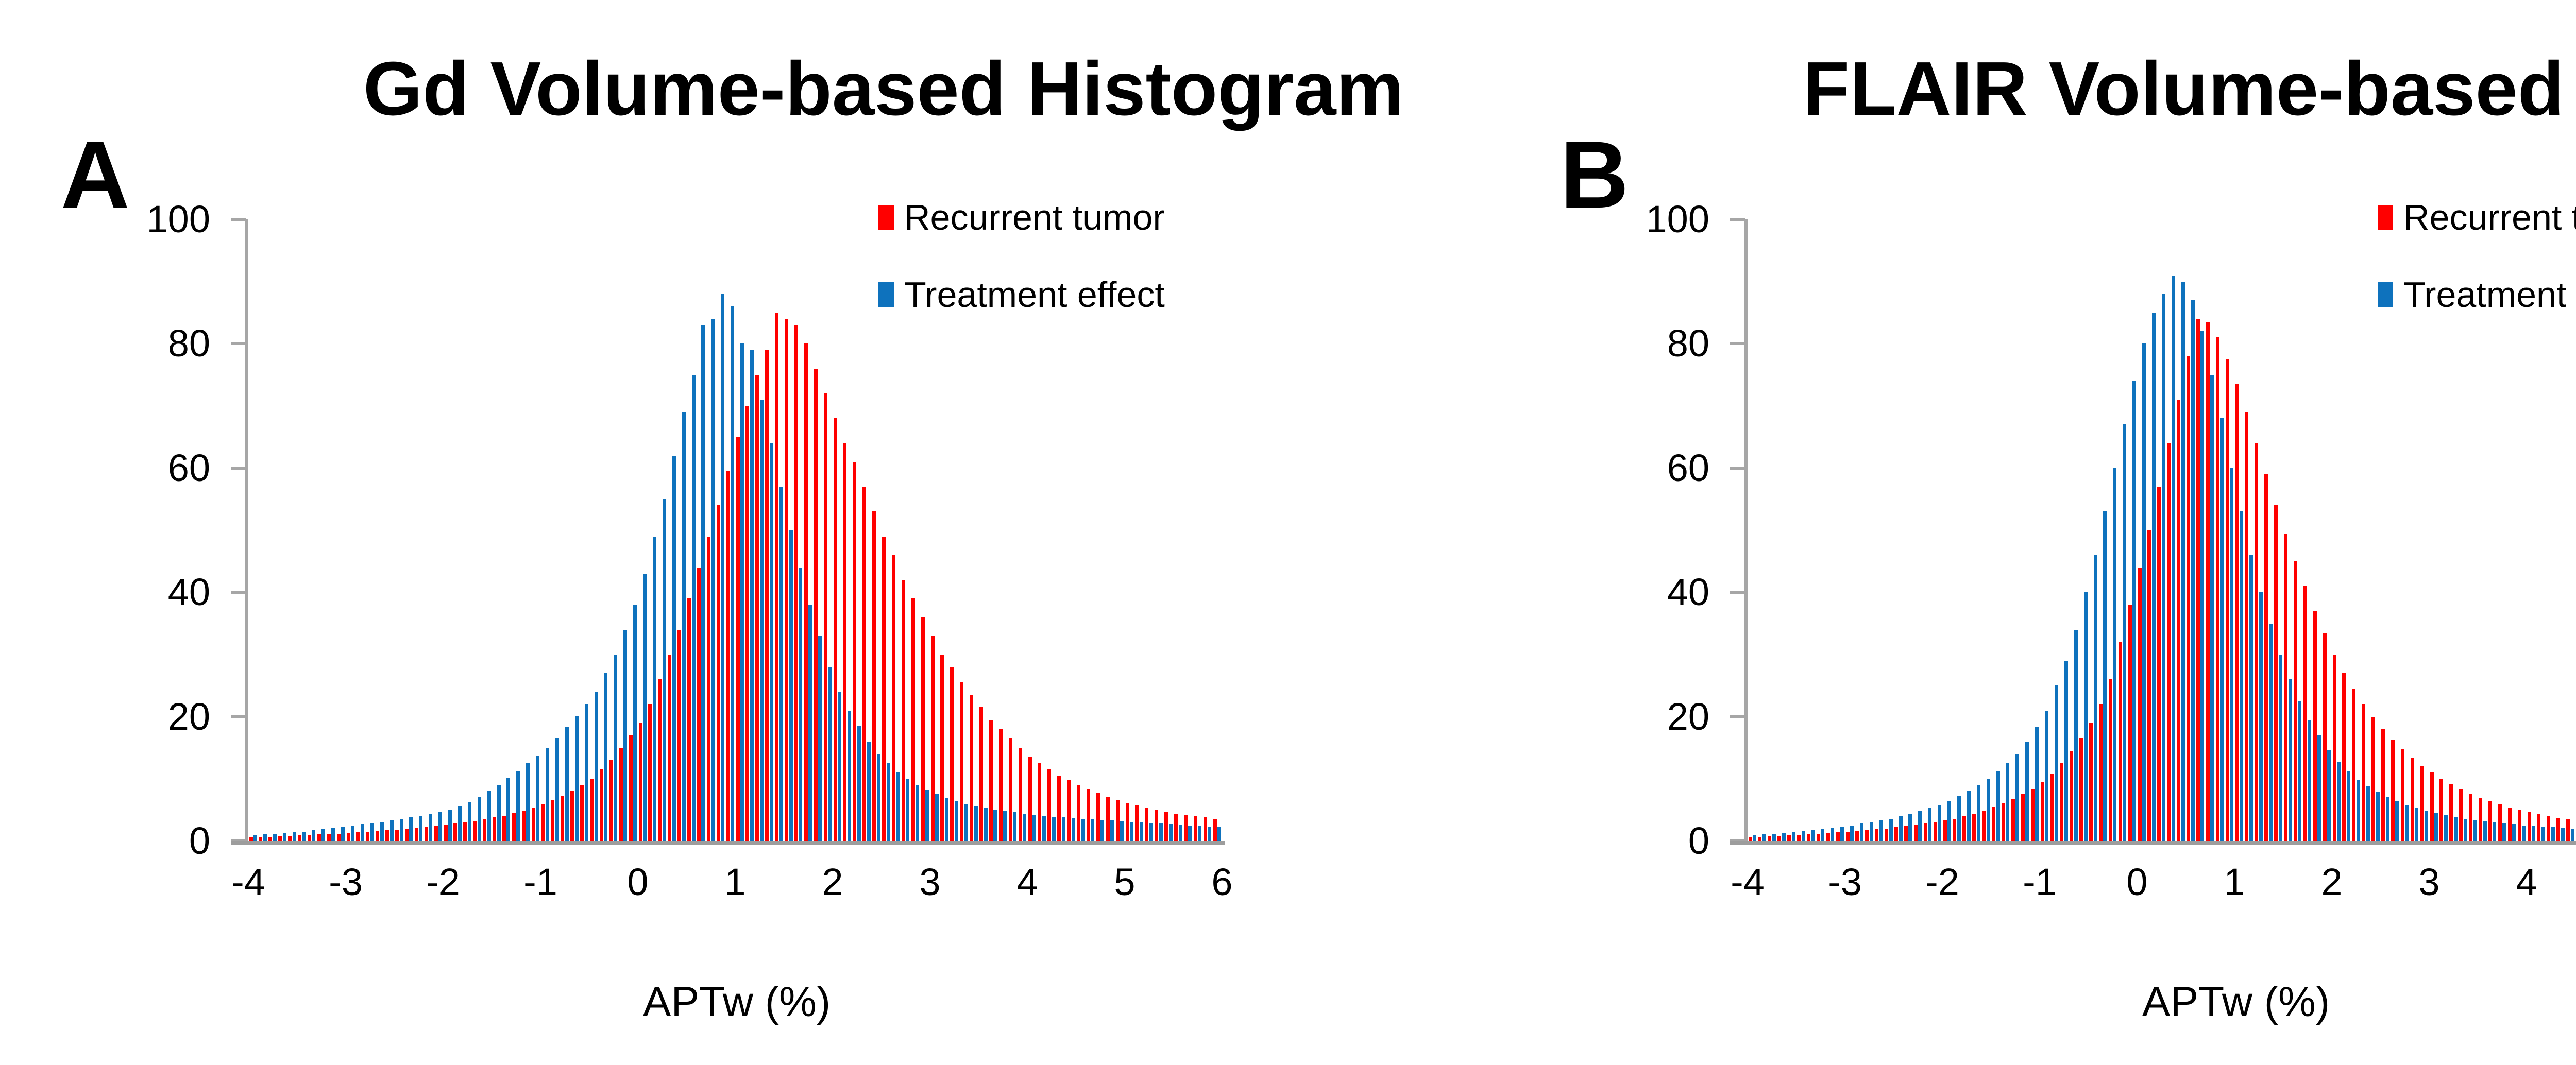  Describe the element at coordinates (1688, 592) in the screenshot. I see `y-tick-label: 40` at that location.